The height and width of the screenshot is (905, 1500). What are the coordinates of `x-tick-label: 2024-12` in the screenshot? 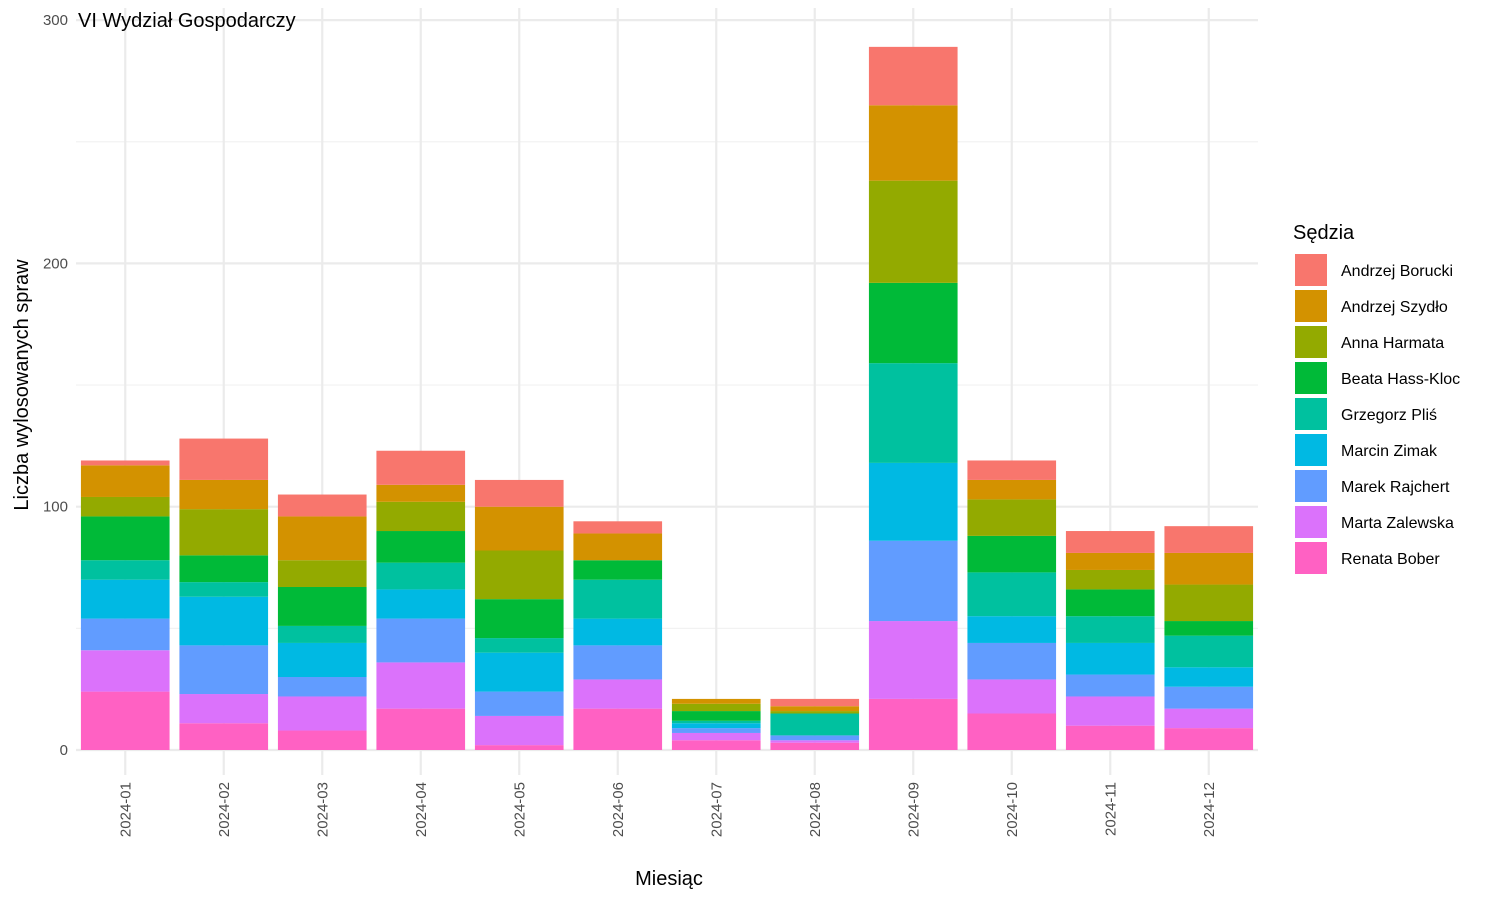 It's located at (1209, 809).